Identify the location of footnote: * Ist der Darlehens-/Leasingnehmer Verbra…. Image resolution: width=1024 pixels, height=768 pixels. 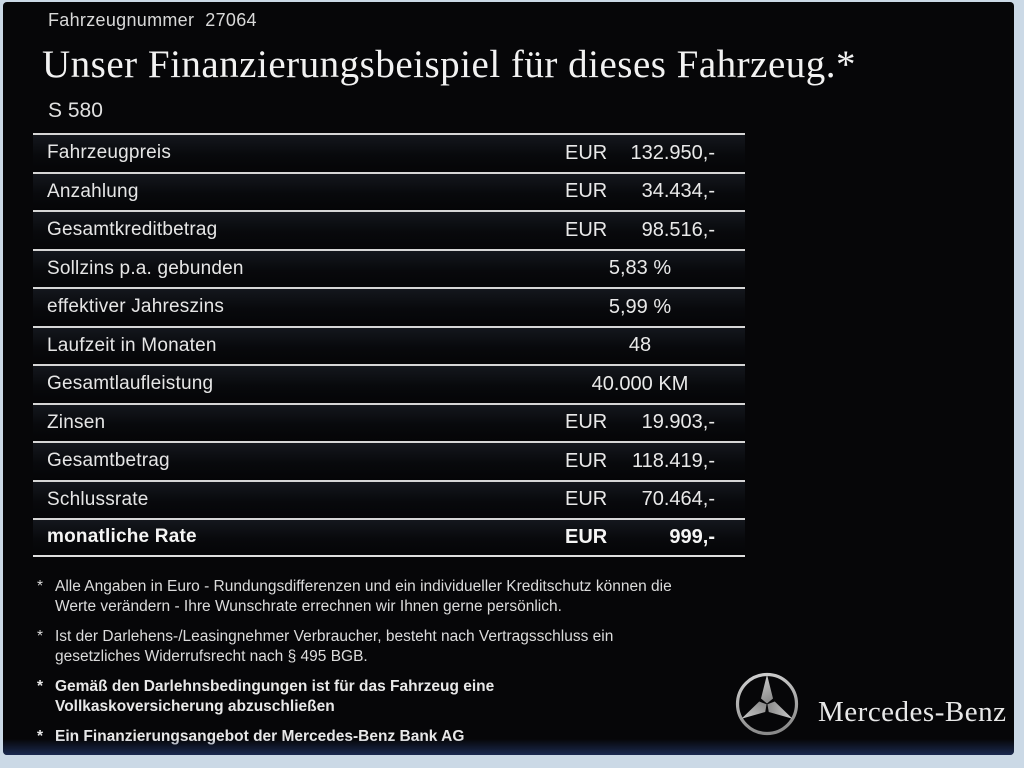
(390, 647).